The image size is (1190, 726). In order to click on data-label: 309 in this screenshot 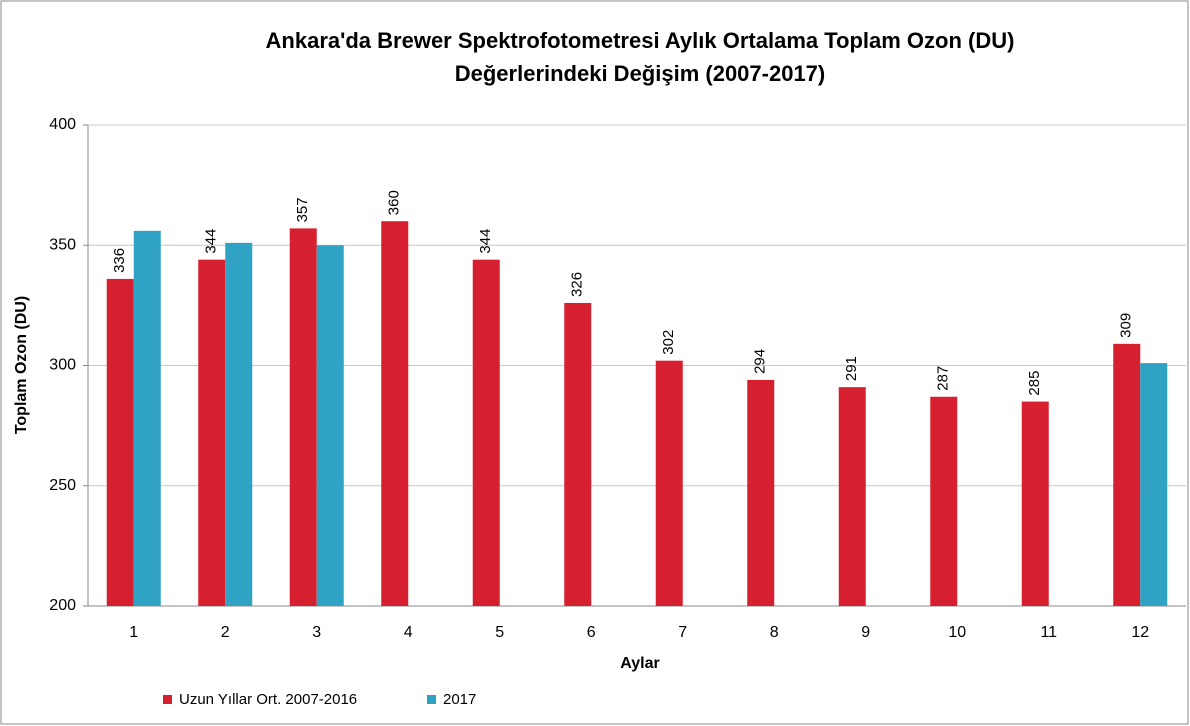, I will do `click(1126, 325)`.